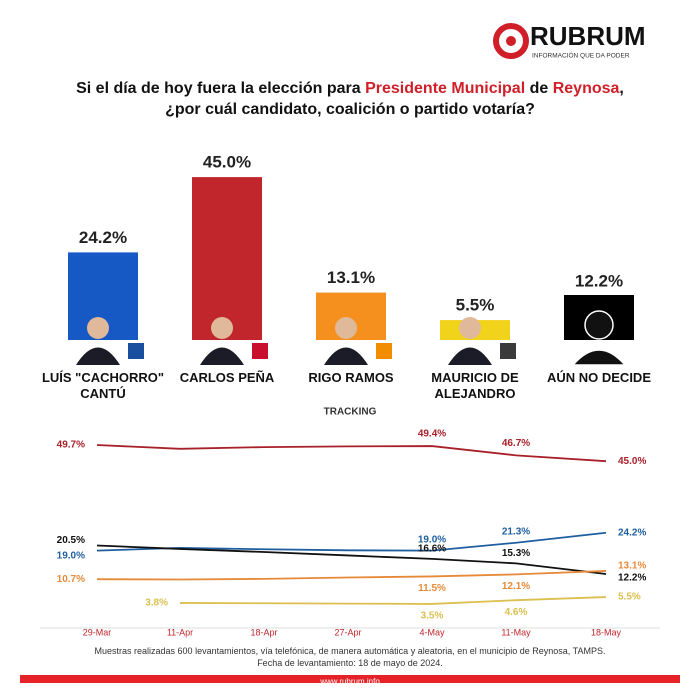  Describe the element at coordinates (516, 443) in the screenshot. I see `data-label: 46.7%` at that location.